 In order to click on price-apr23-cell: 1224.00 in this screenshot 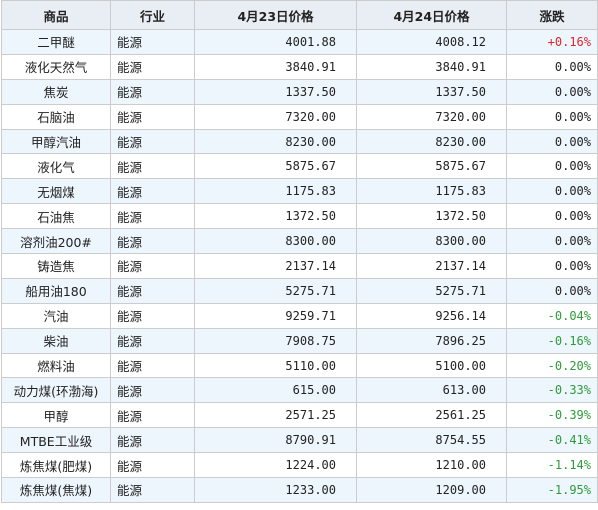, I will do `click(275, 465)`.